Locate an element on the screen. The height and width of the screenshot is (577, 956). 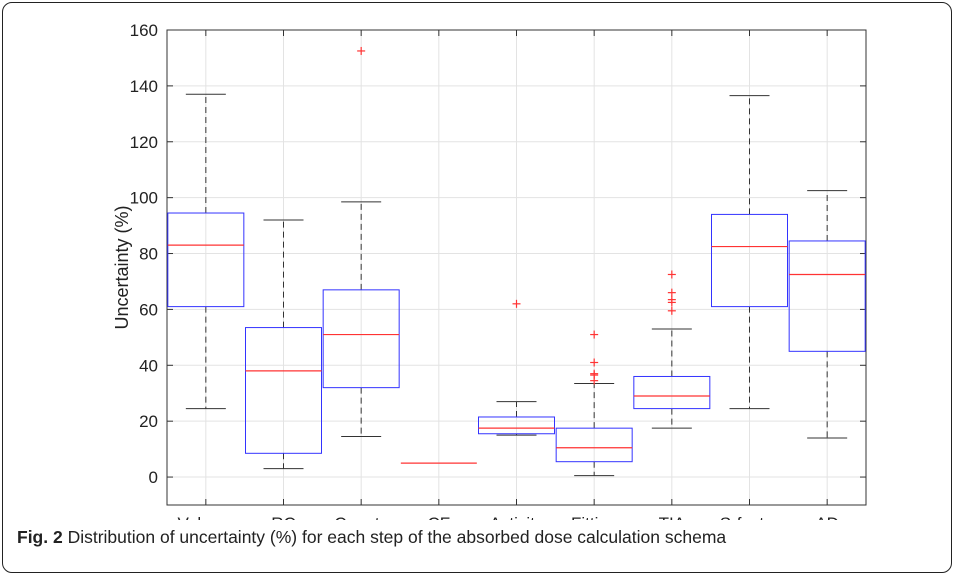
box-rc is located at coordinates (283, 390).